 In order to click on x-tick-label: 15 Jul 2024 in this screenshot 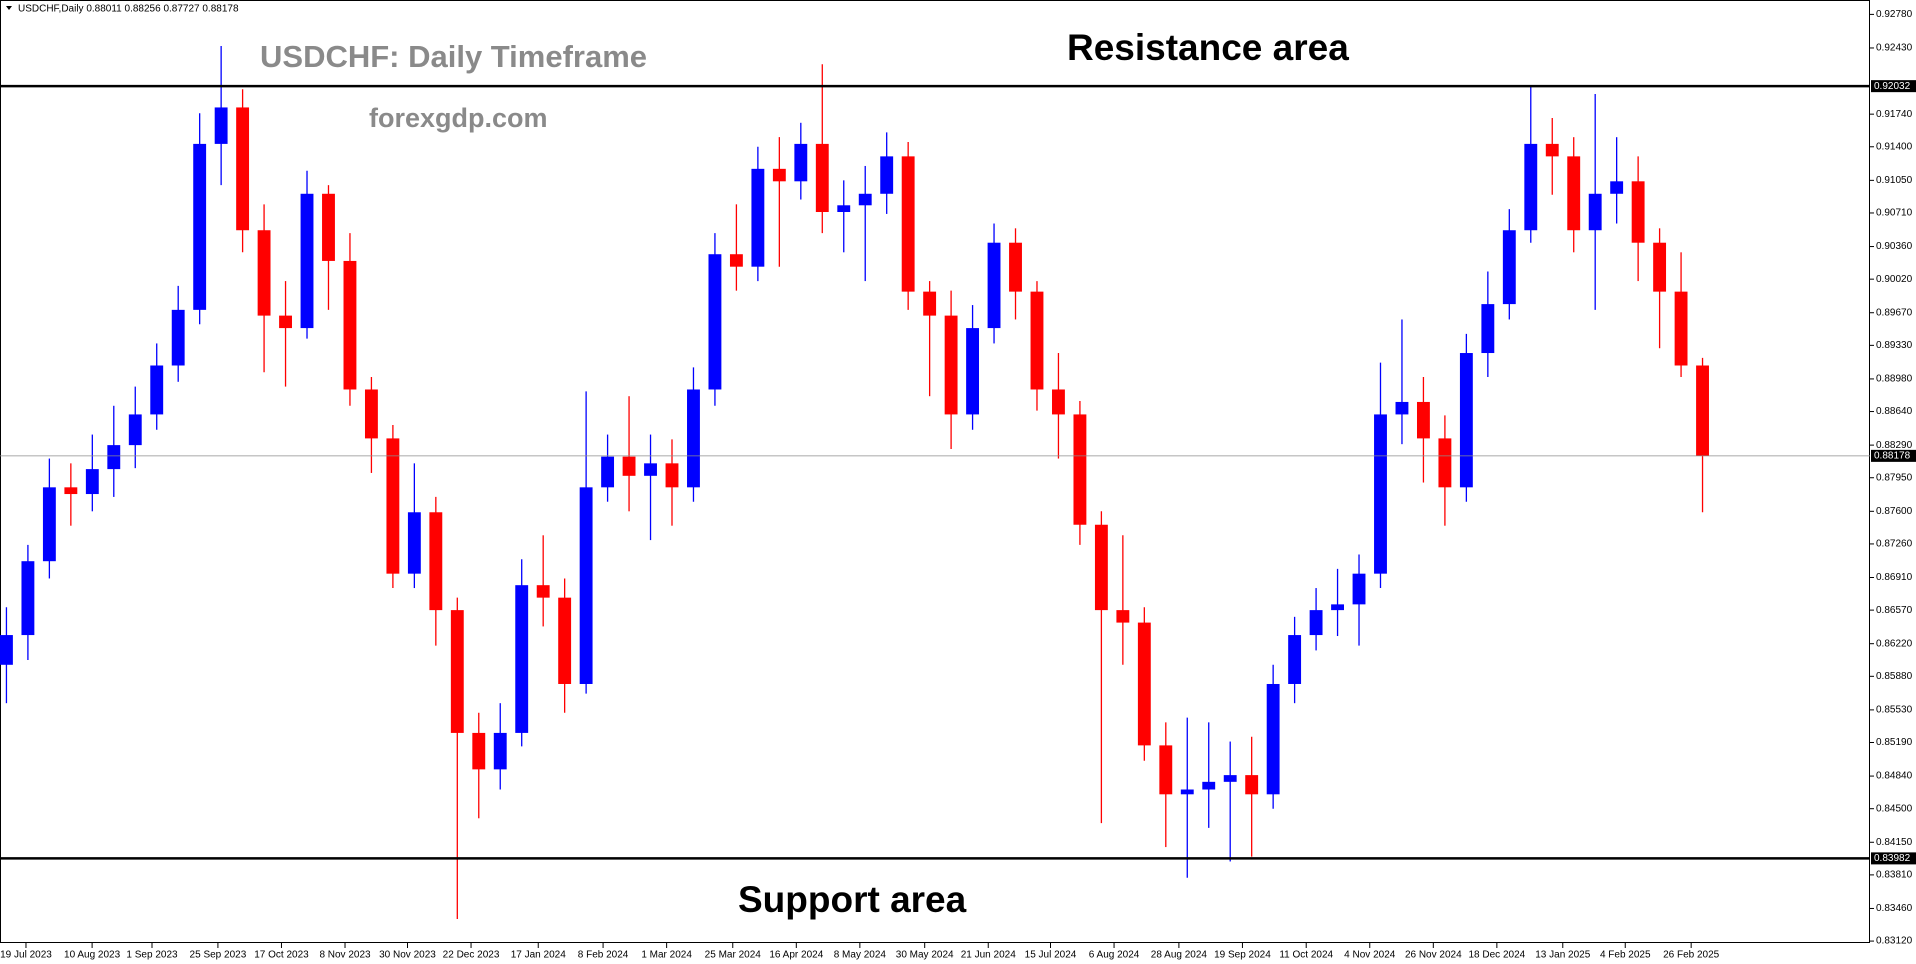, I will do `click(1051, 955)`.